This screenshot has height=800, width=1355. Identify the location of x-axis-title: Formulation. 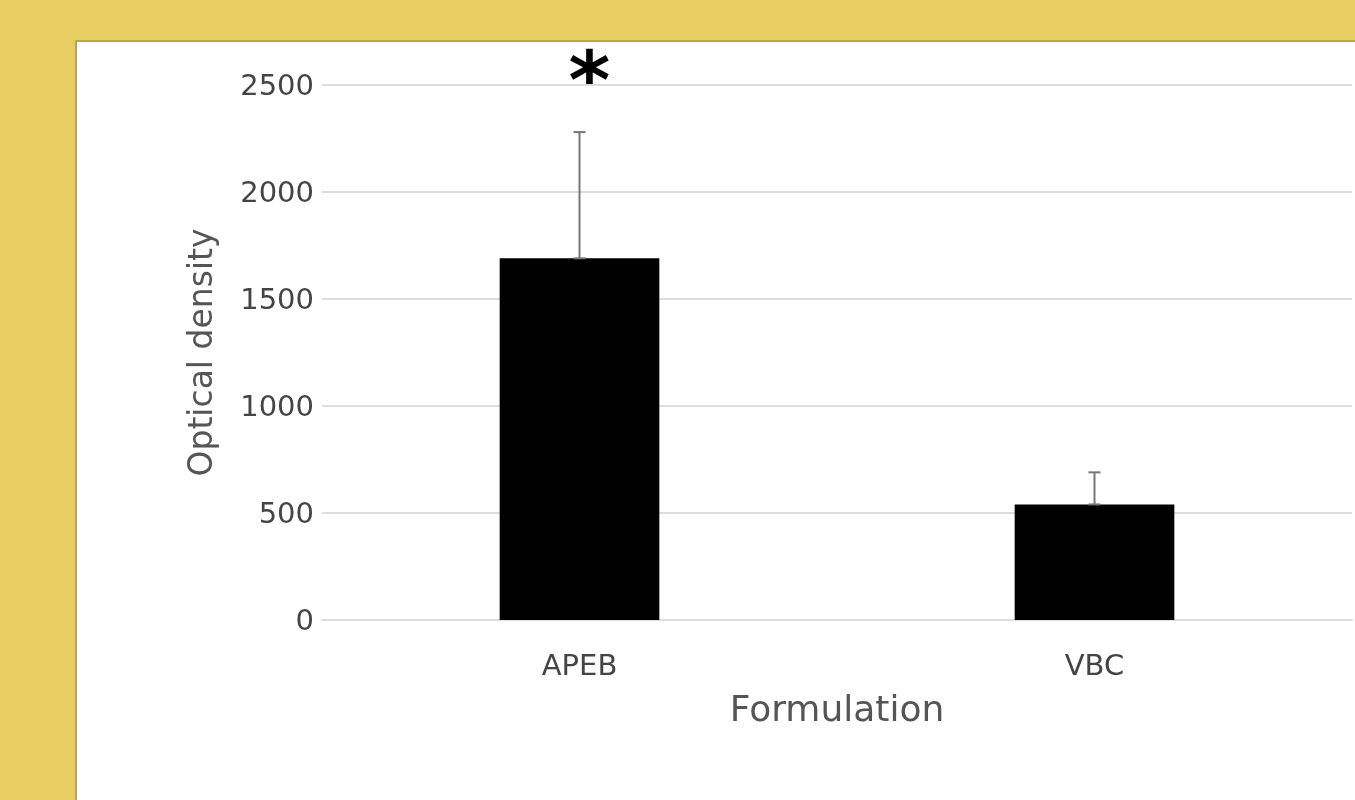
(837, 708).